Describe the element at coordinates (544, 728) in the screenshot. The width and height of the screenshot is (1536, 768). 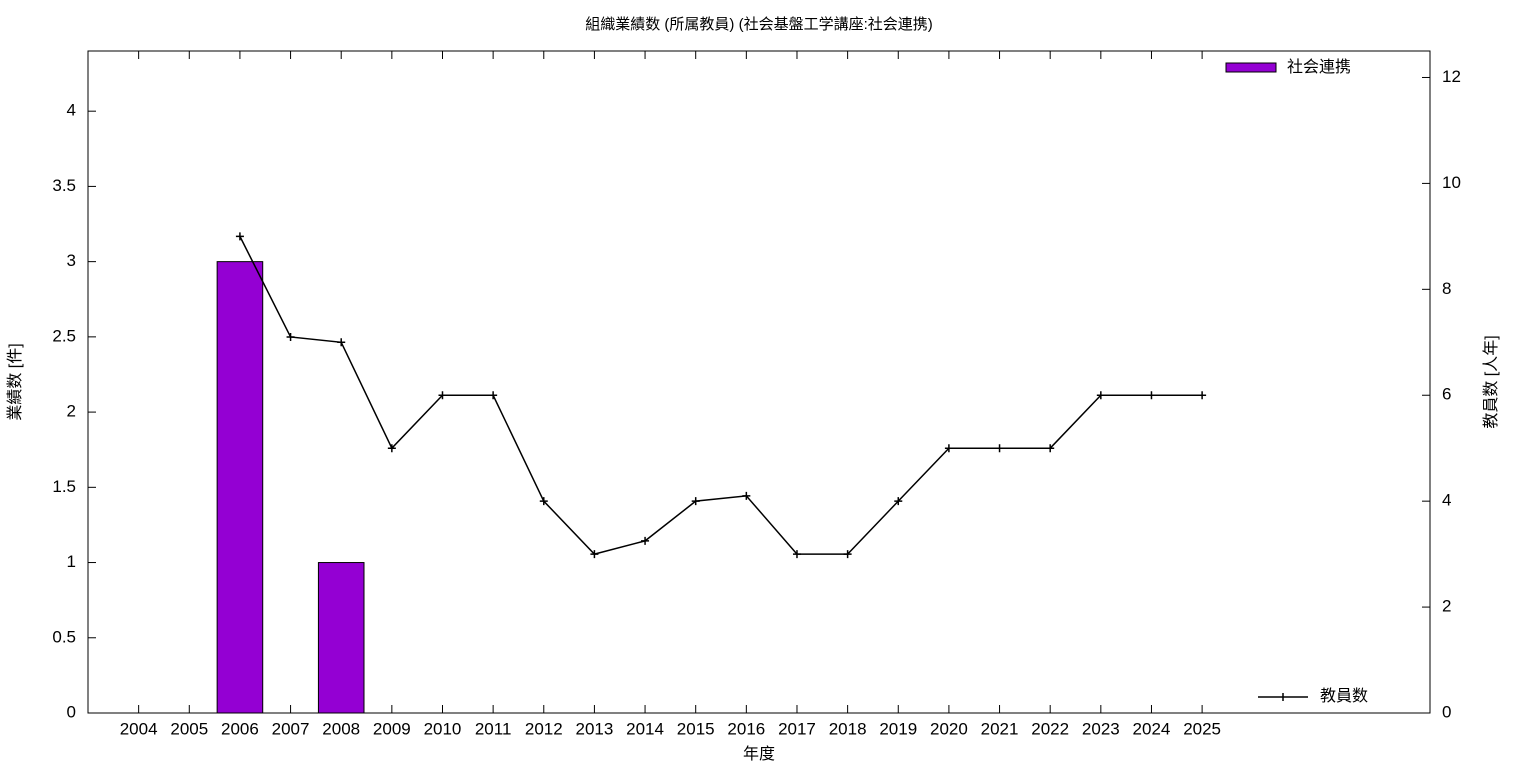
I see `x-tick-label: 2012` at that location.